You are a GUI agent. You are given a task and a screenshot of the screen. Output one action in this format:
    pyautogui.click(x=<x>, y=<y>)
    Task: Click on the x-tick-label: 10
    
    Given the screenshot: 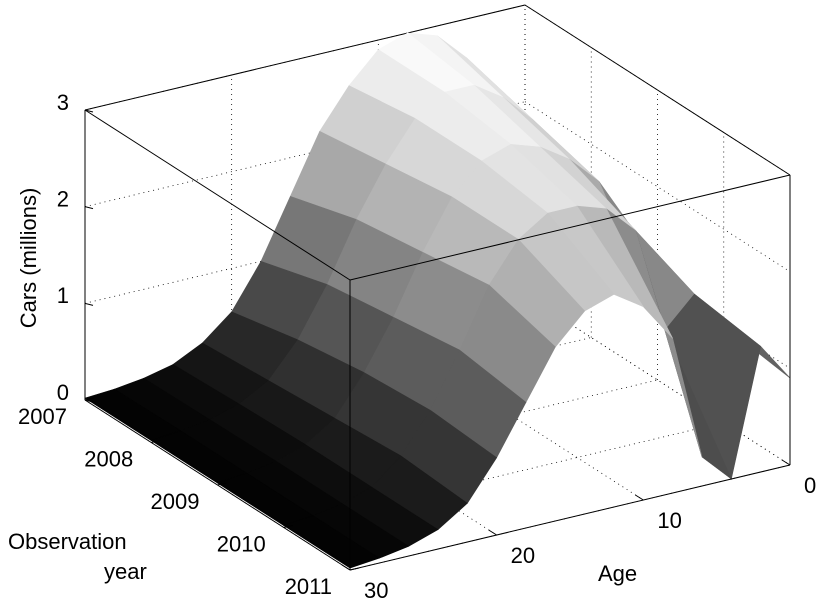 What is the action you would take?
    pyautogui.click(x=669, y=520)
    